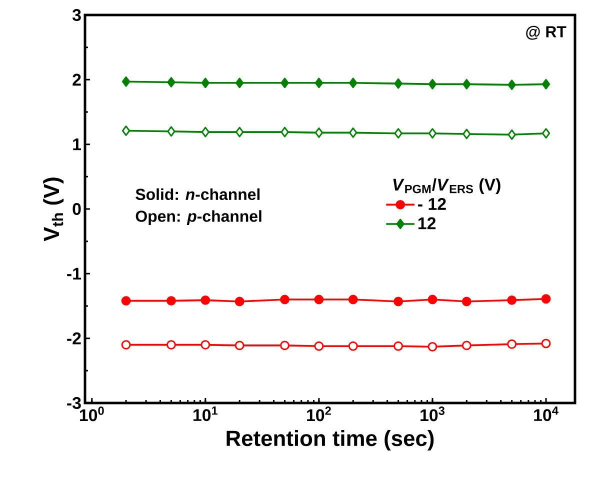  What do you see at coordinates (546, 33) in the screenshot?
I see `annotation: @ RT` at bounding box center [546, 33].